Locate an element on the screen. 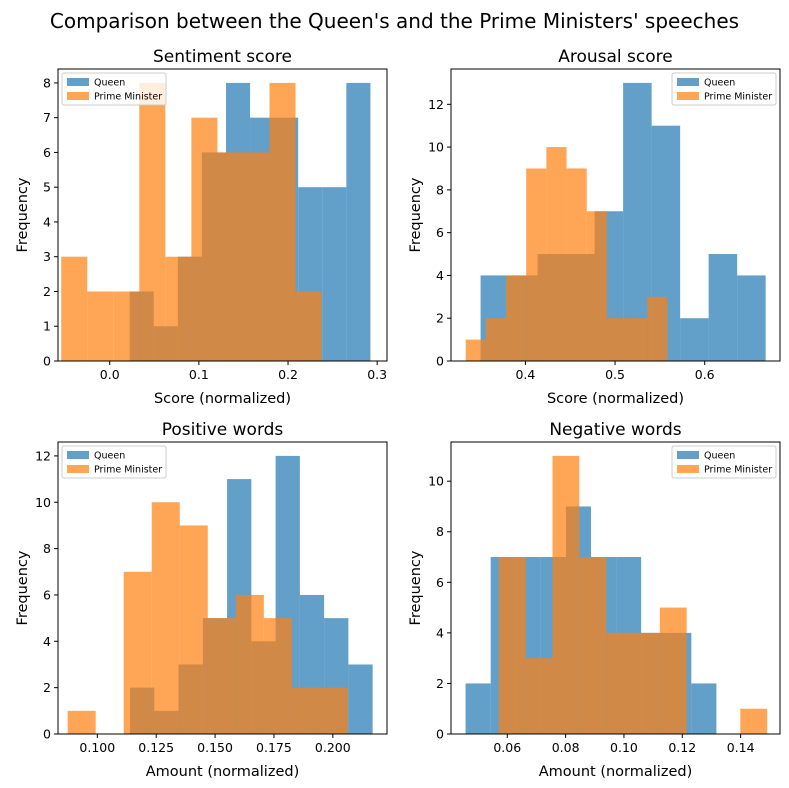 This screenshot has height=788, width=789. y-tick-label: 7 is located at coordinates (47, 117).